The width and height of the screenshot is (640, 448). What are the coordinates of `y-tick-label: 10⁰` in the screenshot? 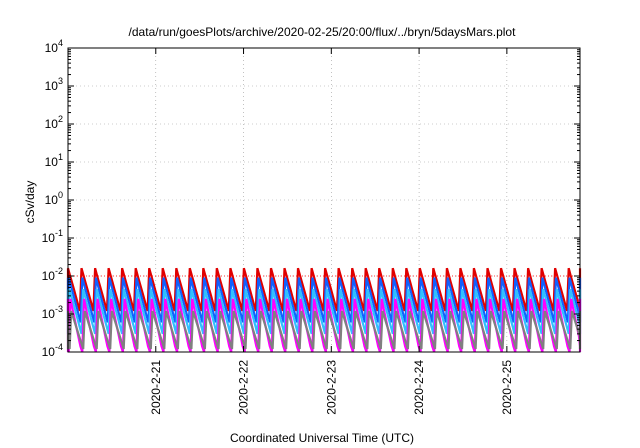 It's located at (54, 198).